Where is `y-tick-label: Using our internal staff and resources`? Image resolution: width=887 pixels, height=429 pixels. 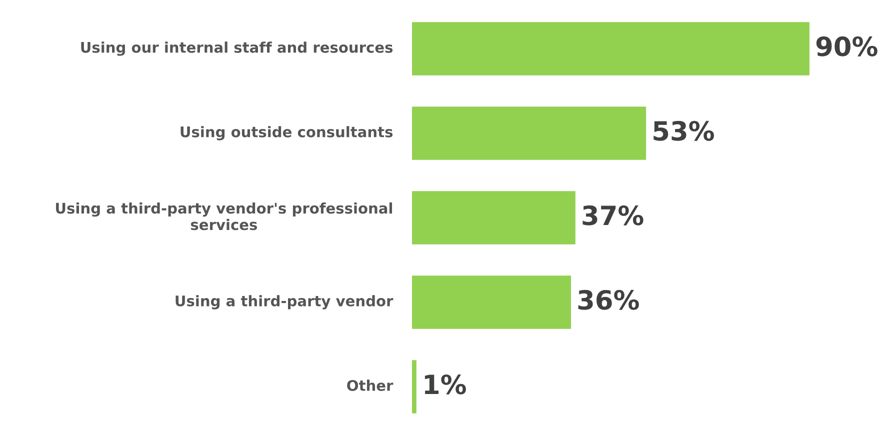 y-tick-label: Using our internal staff and resources is located at coordinates (237, 49).